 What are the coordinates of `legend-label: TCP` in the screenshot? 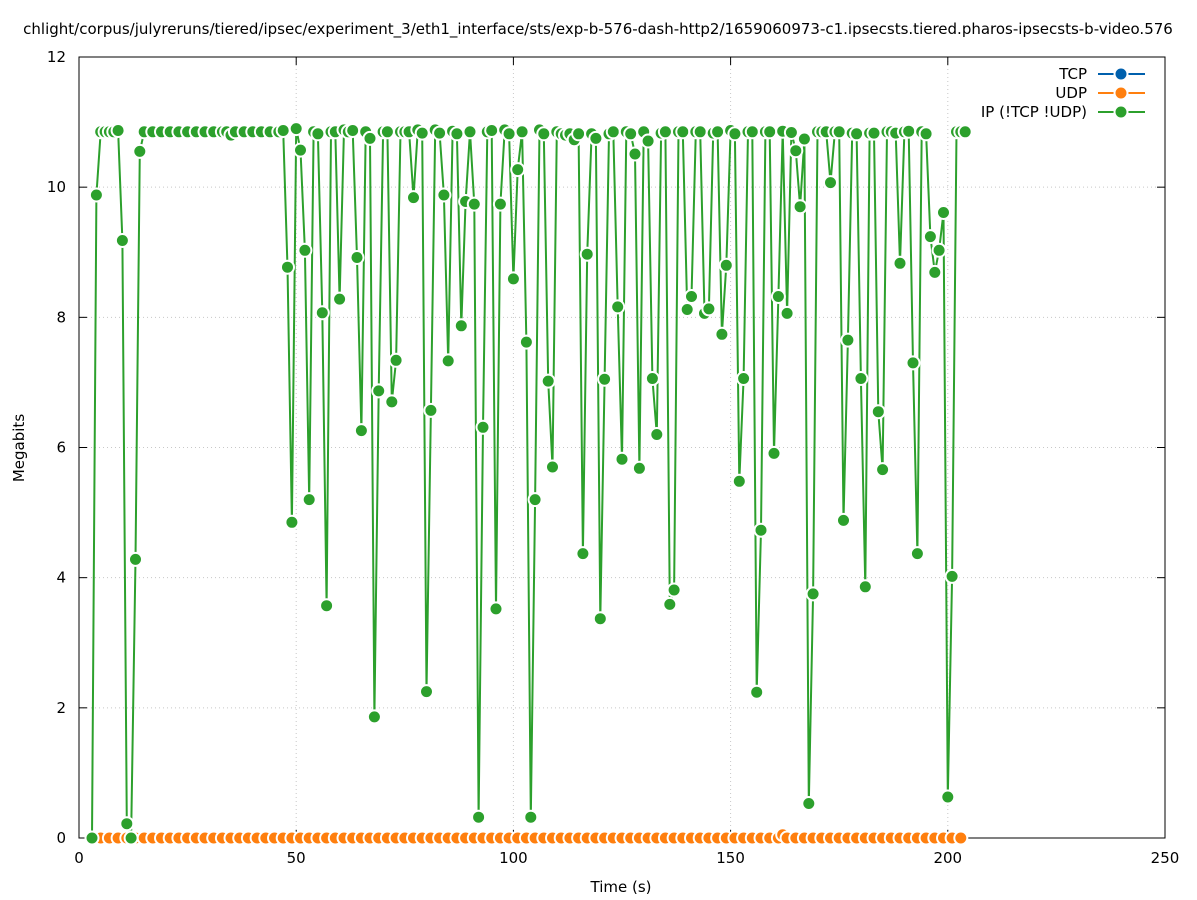 It's located at (1072, 74).